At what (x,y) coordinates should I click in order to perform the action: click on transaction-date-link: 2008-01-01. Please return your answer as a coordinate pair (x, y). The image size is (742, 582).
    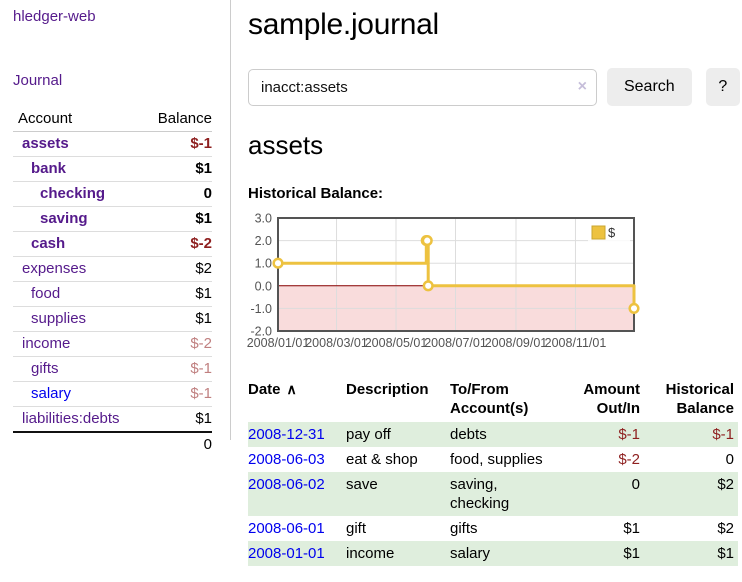
    Looking at the image, I should click on (286, 553).